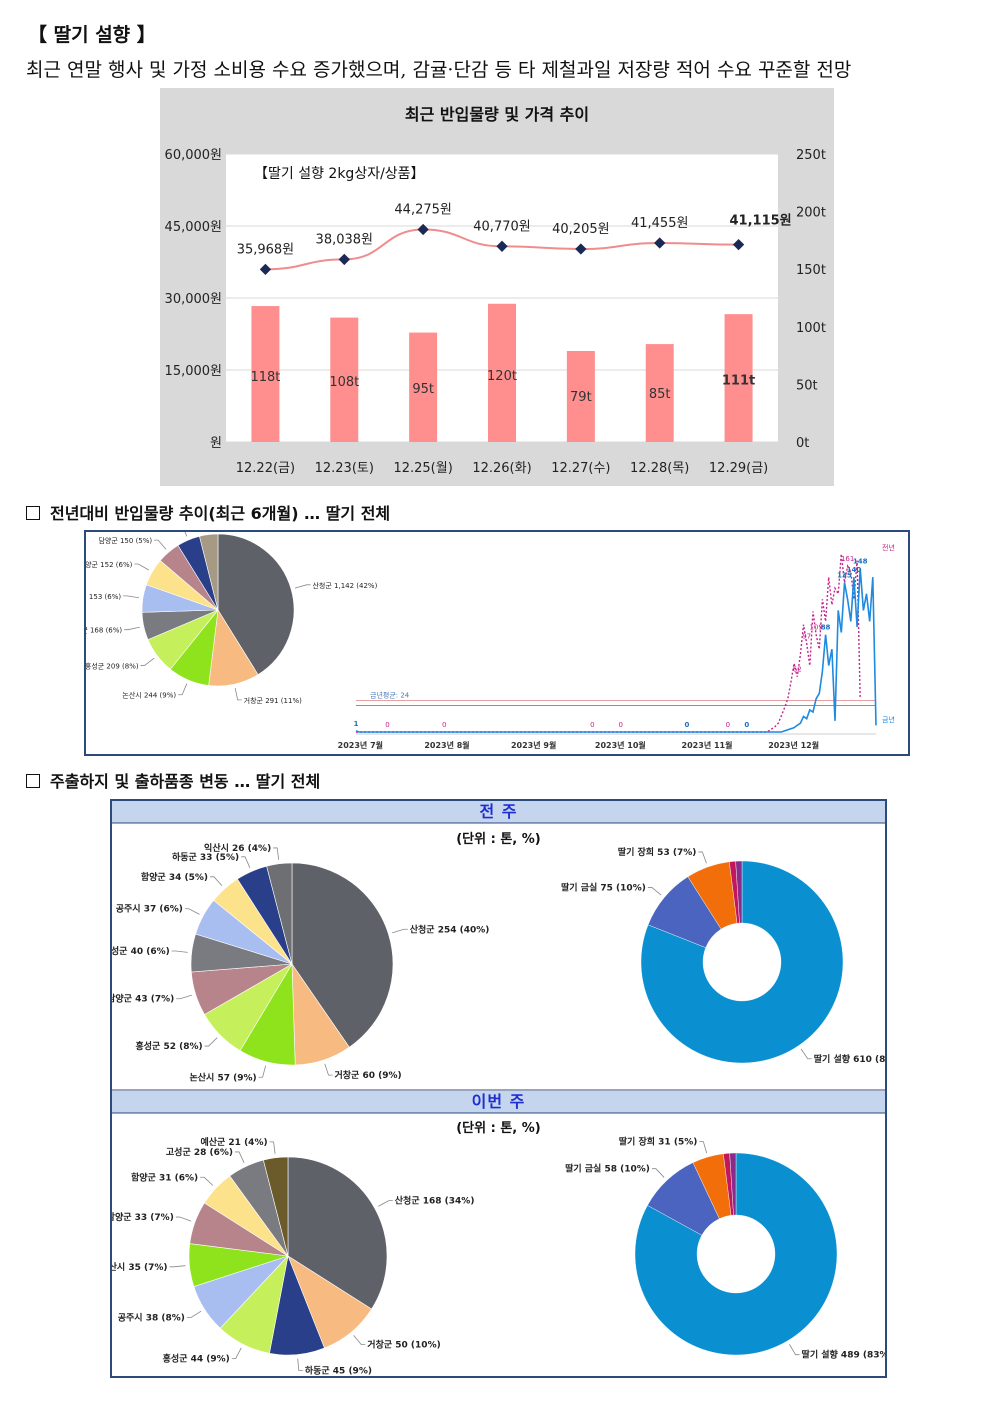 The width and height of the screenshot is (992, 1403). What do you see at coordinates (103, 597) in the screenshot?
I see `pie-label: 공주시 153 (6%)` at bounding box center [103, 597].